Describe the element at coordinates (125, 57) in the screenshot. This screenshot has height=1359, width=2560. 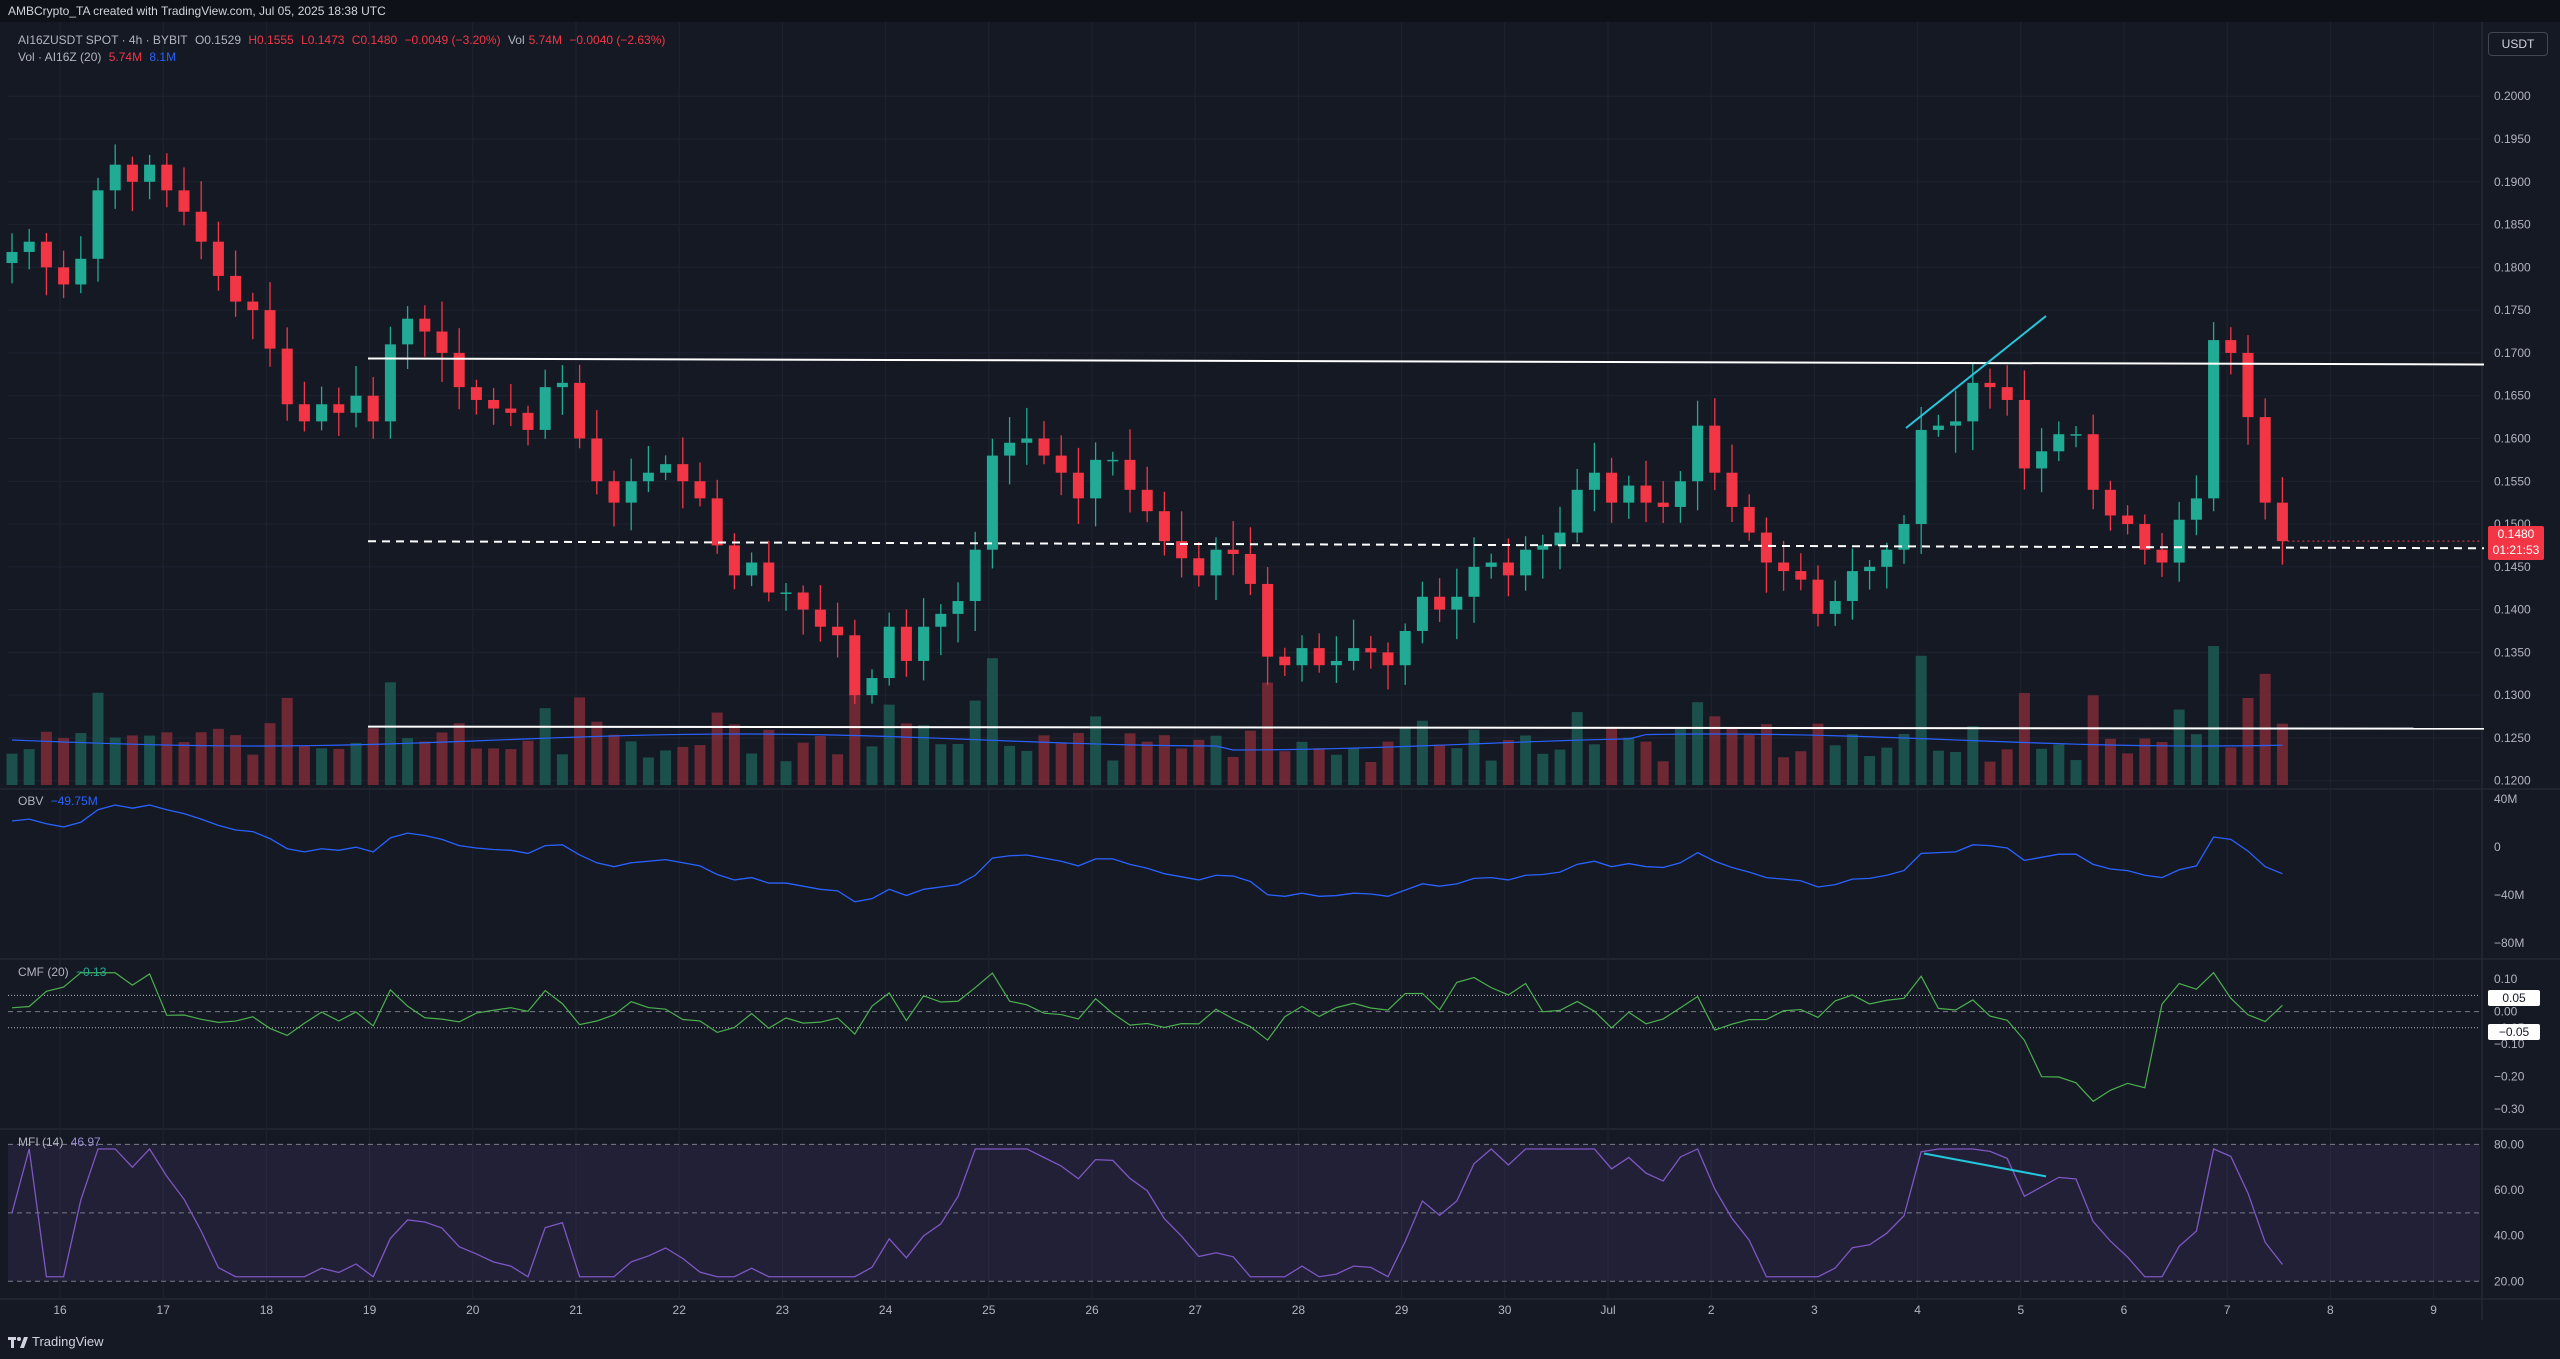
I see `volume-ma-a: 5.74M` at that location.